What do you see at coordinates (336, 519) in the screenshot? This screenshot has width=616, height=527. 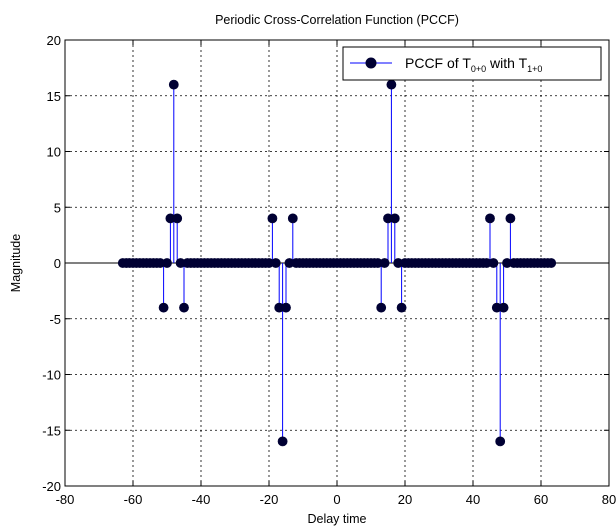 I see `x-axis-label: Delay time` at bounding box center [336, 519].